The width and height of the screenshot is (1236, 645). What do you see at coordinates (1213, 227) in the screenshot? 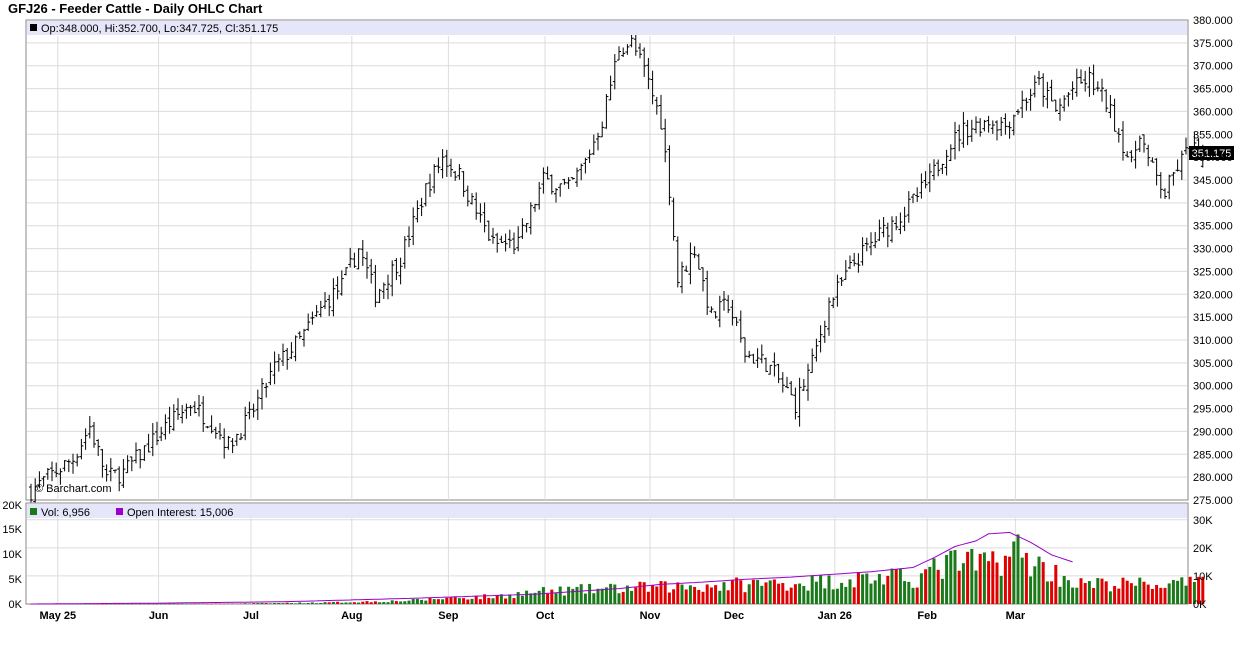
I see `price-tick-label: 335.000` at bounding box center [1213, 227].